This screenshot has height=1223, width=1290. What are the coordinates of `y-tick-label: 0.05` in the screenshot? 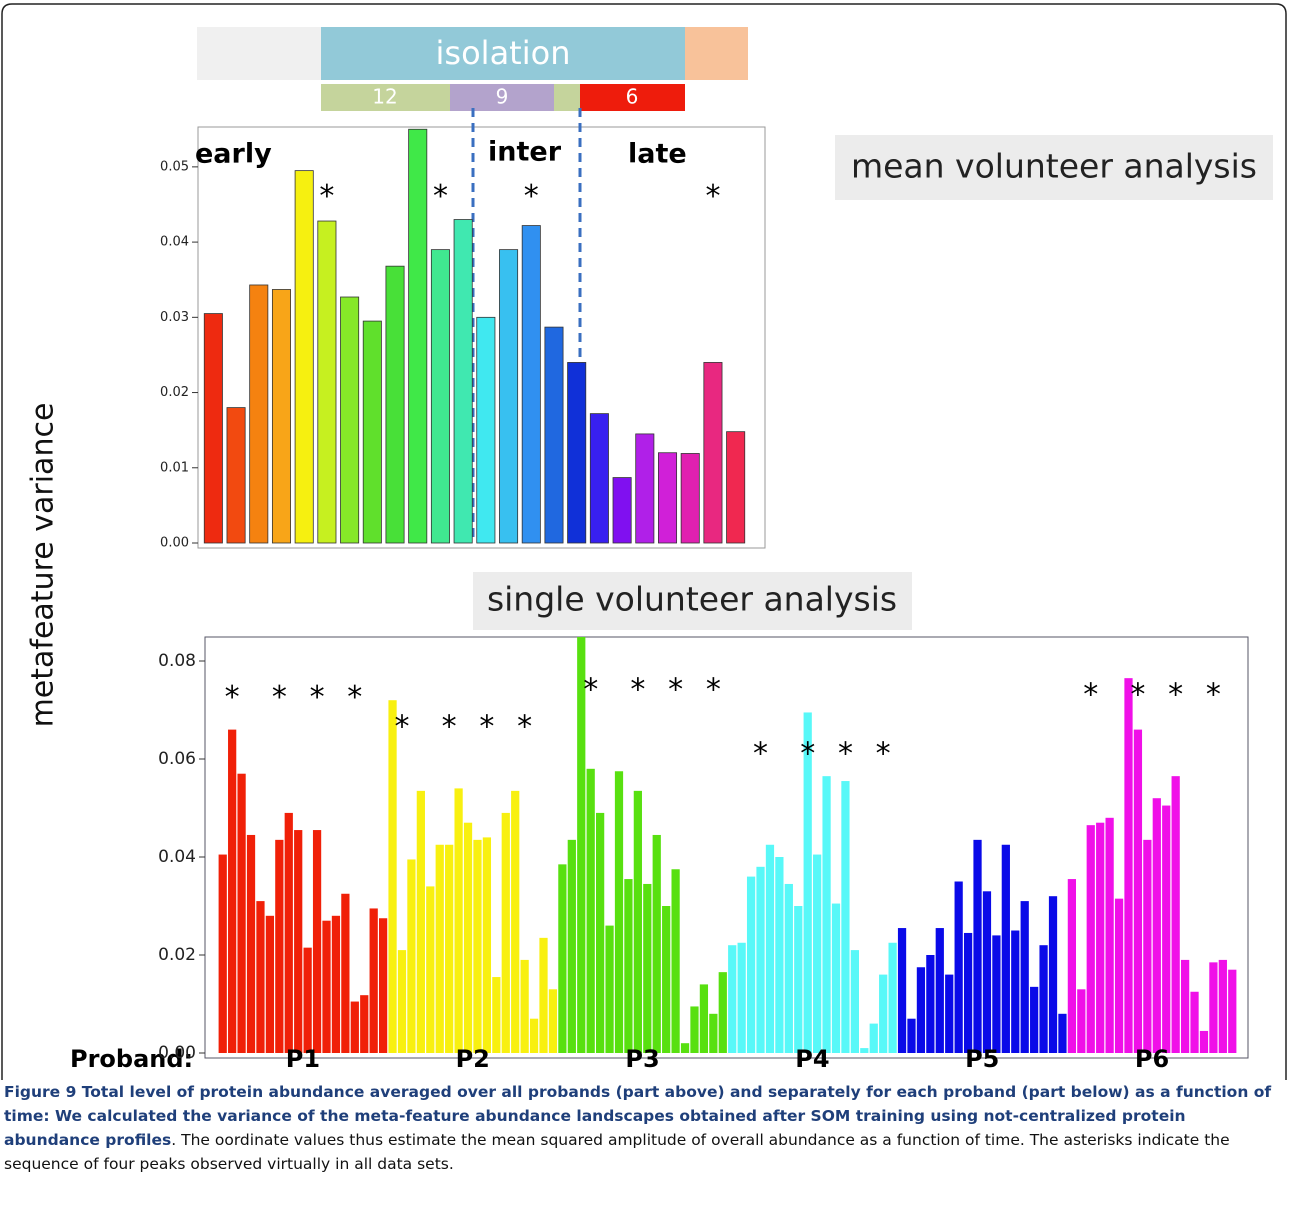 It's located at (174, 166).